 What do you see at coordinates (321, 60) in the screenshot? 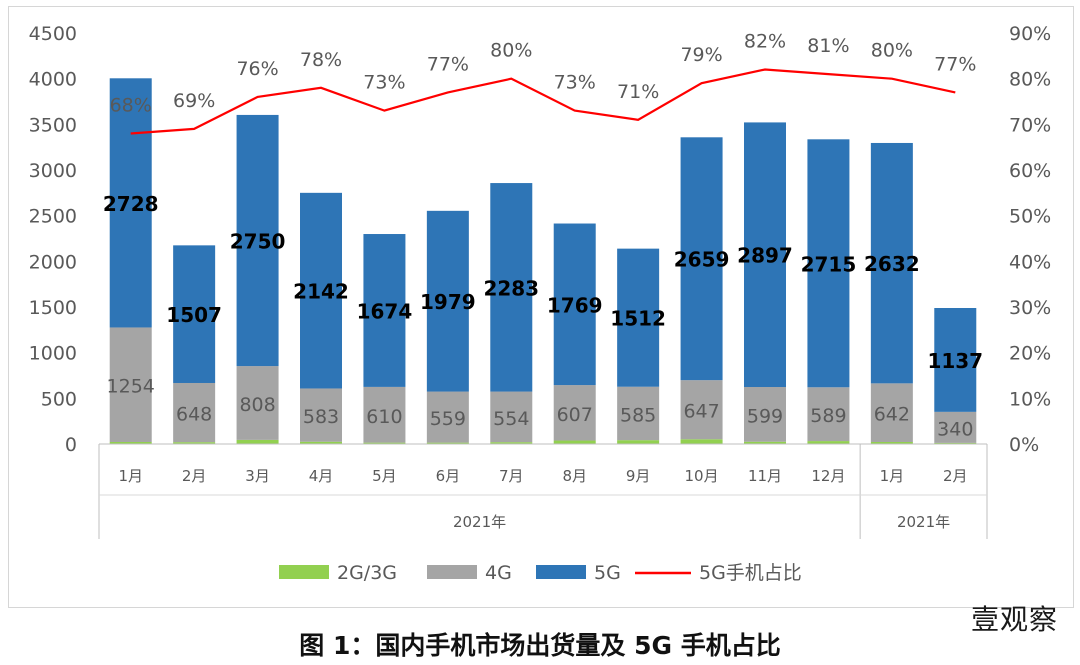
I see `line-data-label: 78%` at bounding box center [321, 60].